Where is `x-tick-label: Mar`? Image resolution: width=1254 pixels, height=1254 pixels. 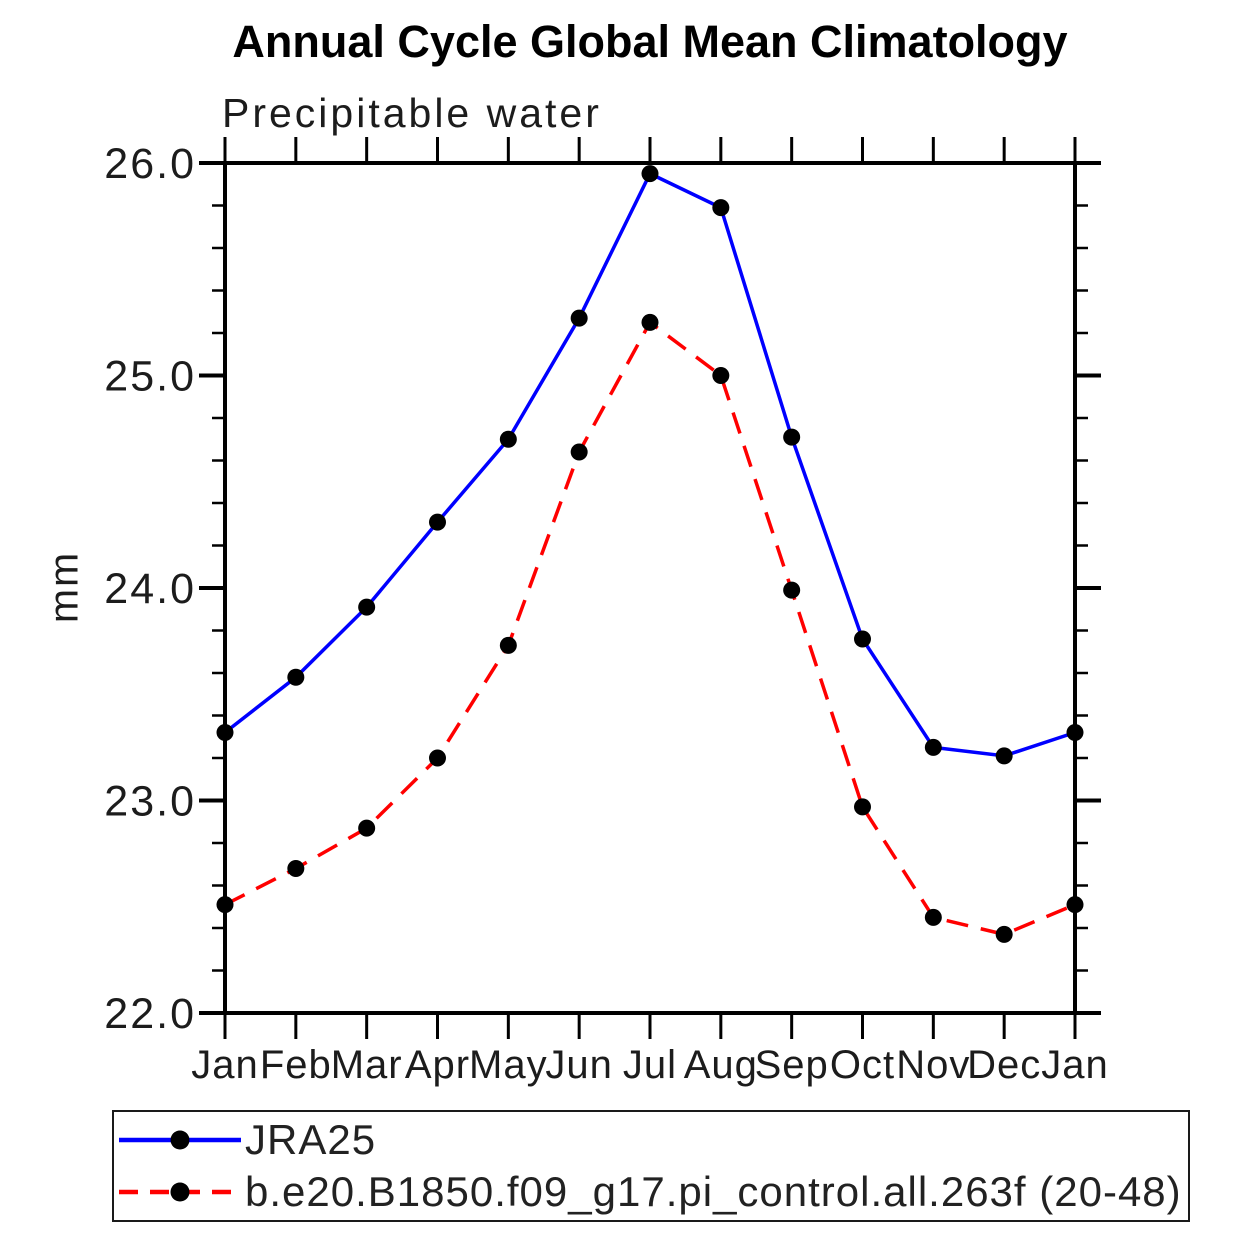 x-tick-label: Mar is located at coordinates (367, 1065).